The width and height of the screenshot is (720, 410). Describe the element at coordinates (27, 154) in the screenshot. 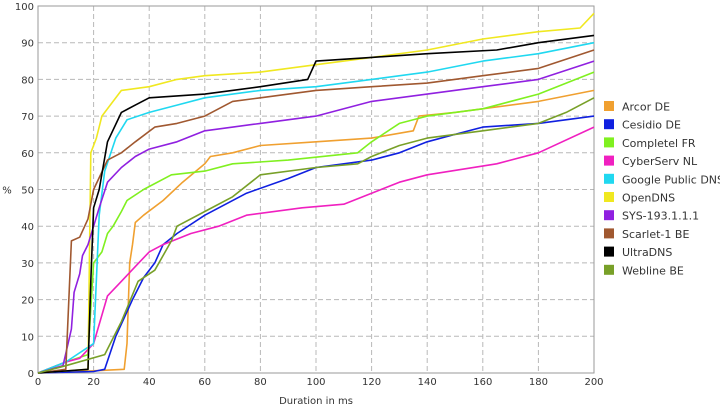

I see `y-tick-label: 60` at that location.